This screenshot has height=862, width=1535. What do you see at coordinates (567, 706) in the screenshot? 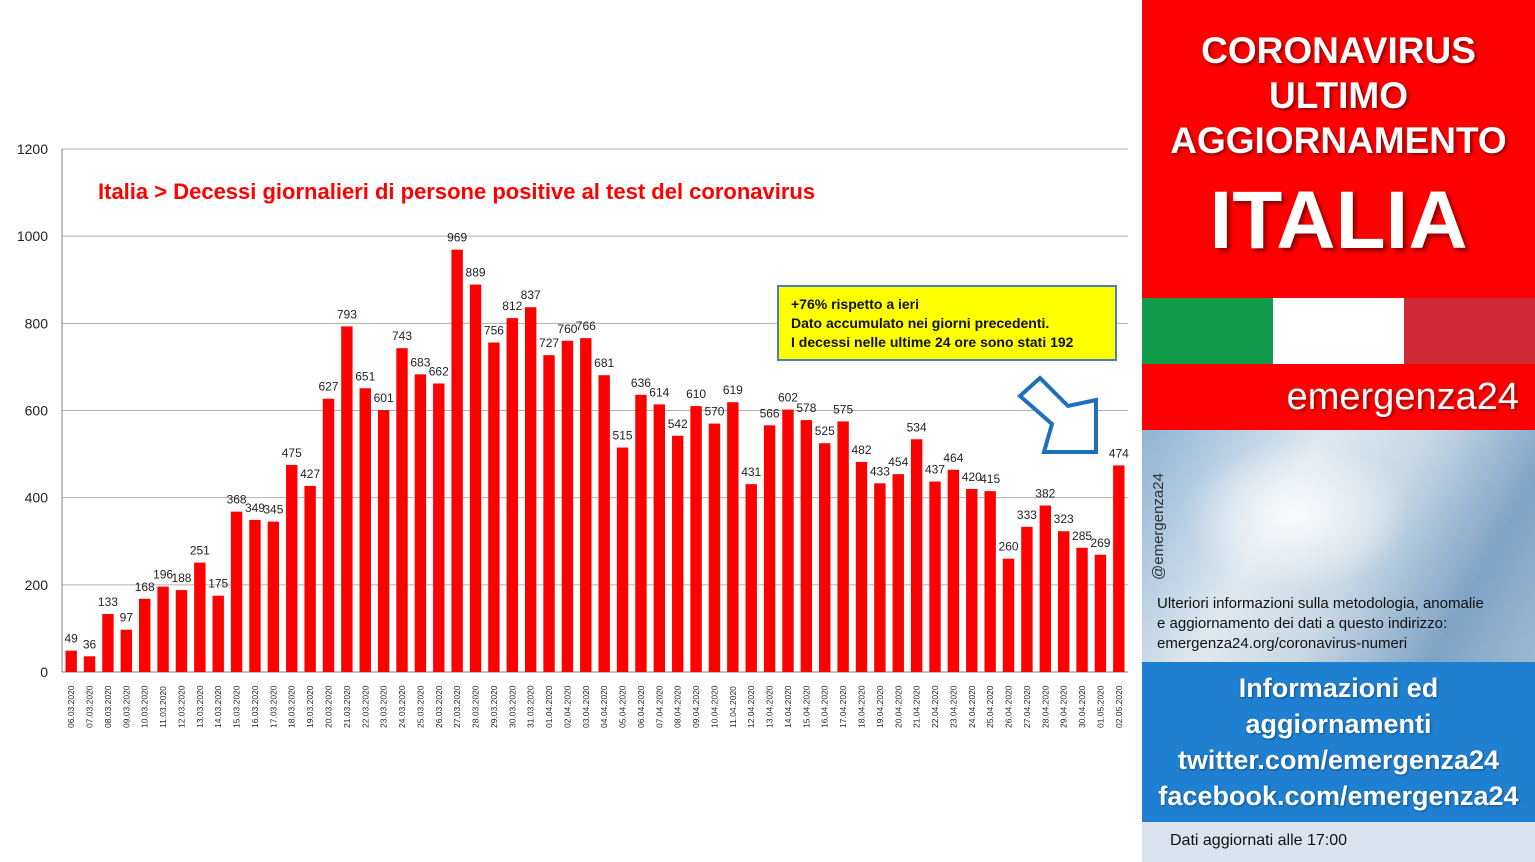
I see `x-tick-label: 02.04.2020` at bounding box center [567, 706].